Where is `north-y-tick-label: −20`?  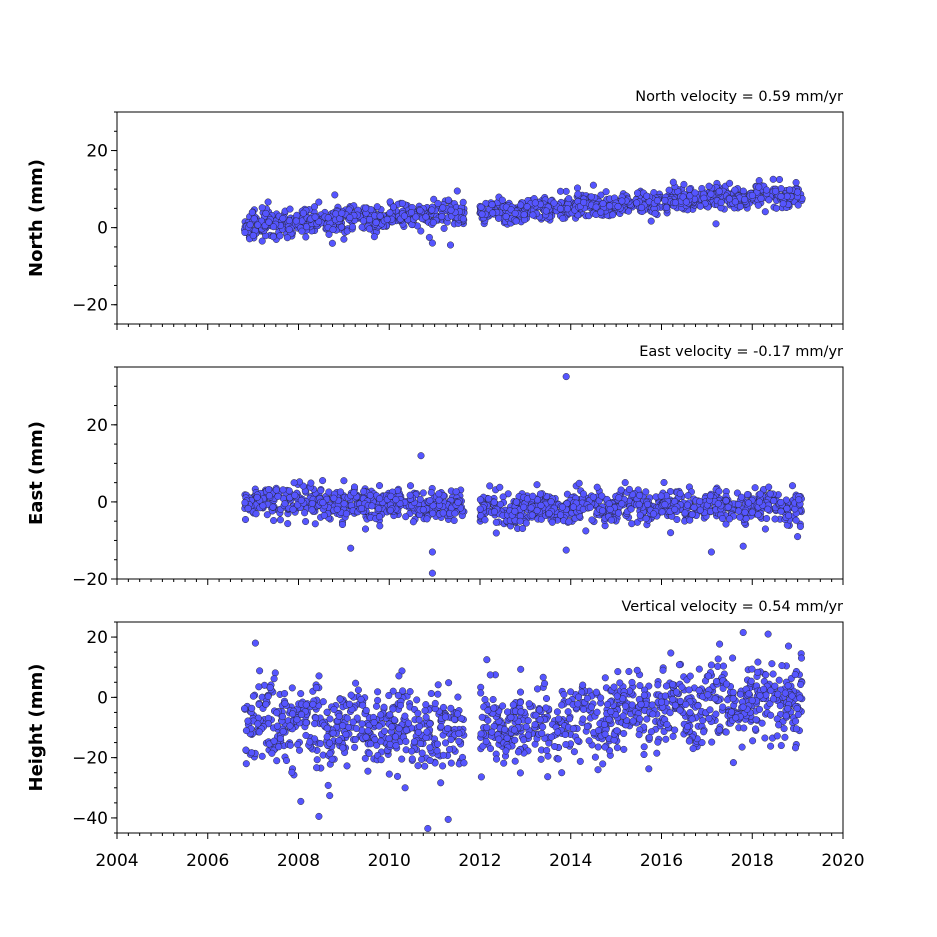 north-y-tick-label: −20 is located at coordinates (90, 306).